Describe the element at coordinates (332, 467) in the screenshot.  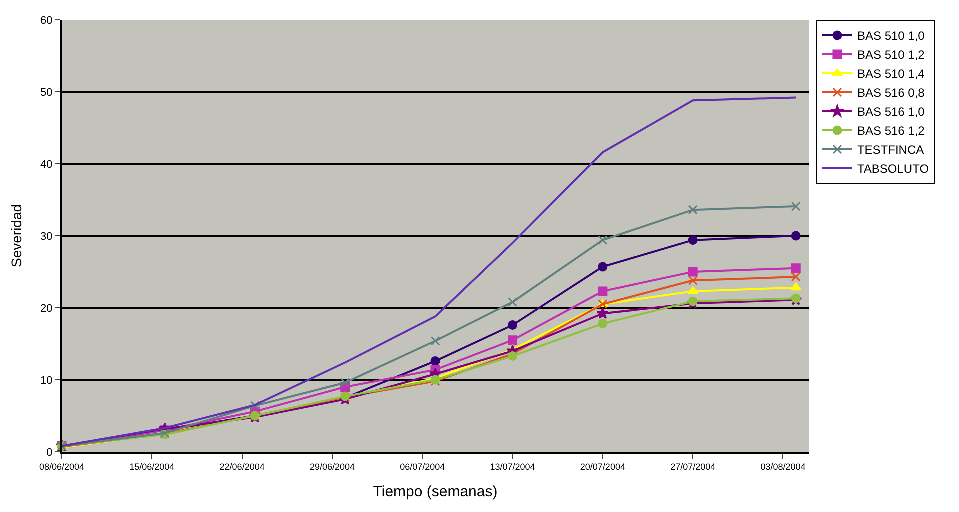
I see `x-tick-label: 29/06/2004` at that location.